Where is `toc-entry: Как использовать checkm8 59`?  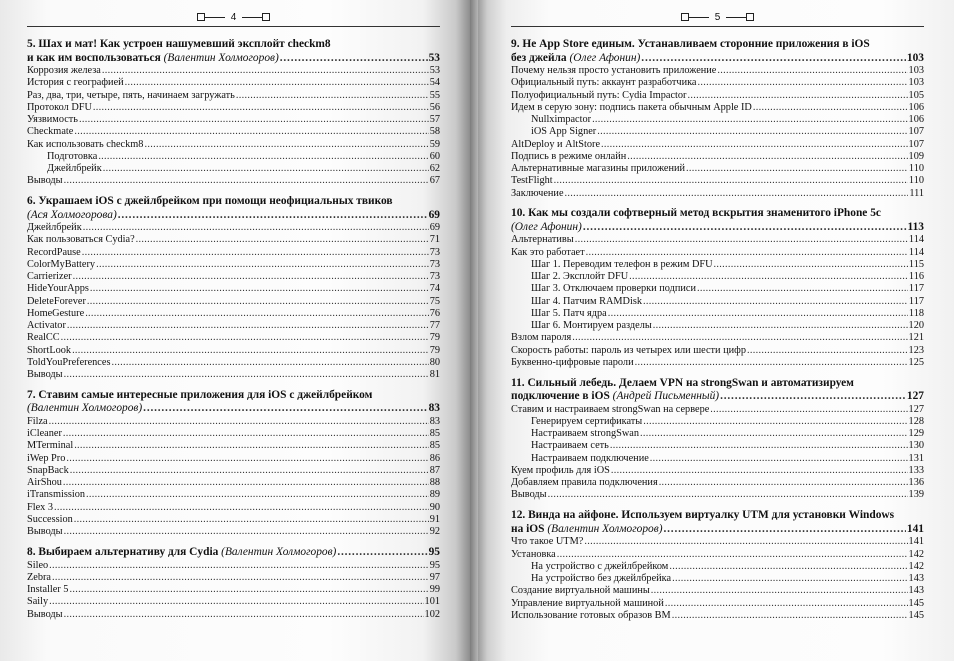 toc-entry: Как использовать checkm8 59 is located at coordinates (233, 145).